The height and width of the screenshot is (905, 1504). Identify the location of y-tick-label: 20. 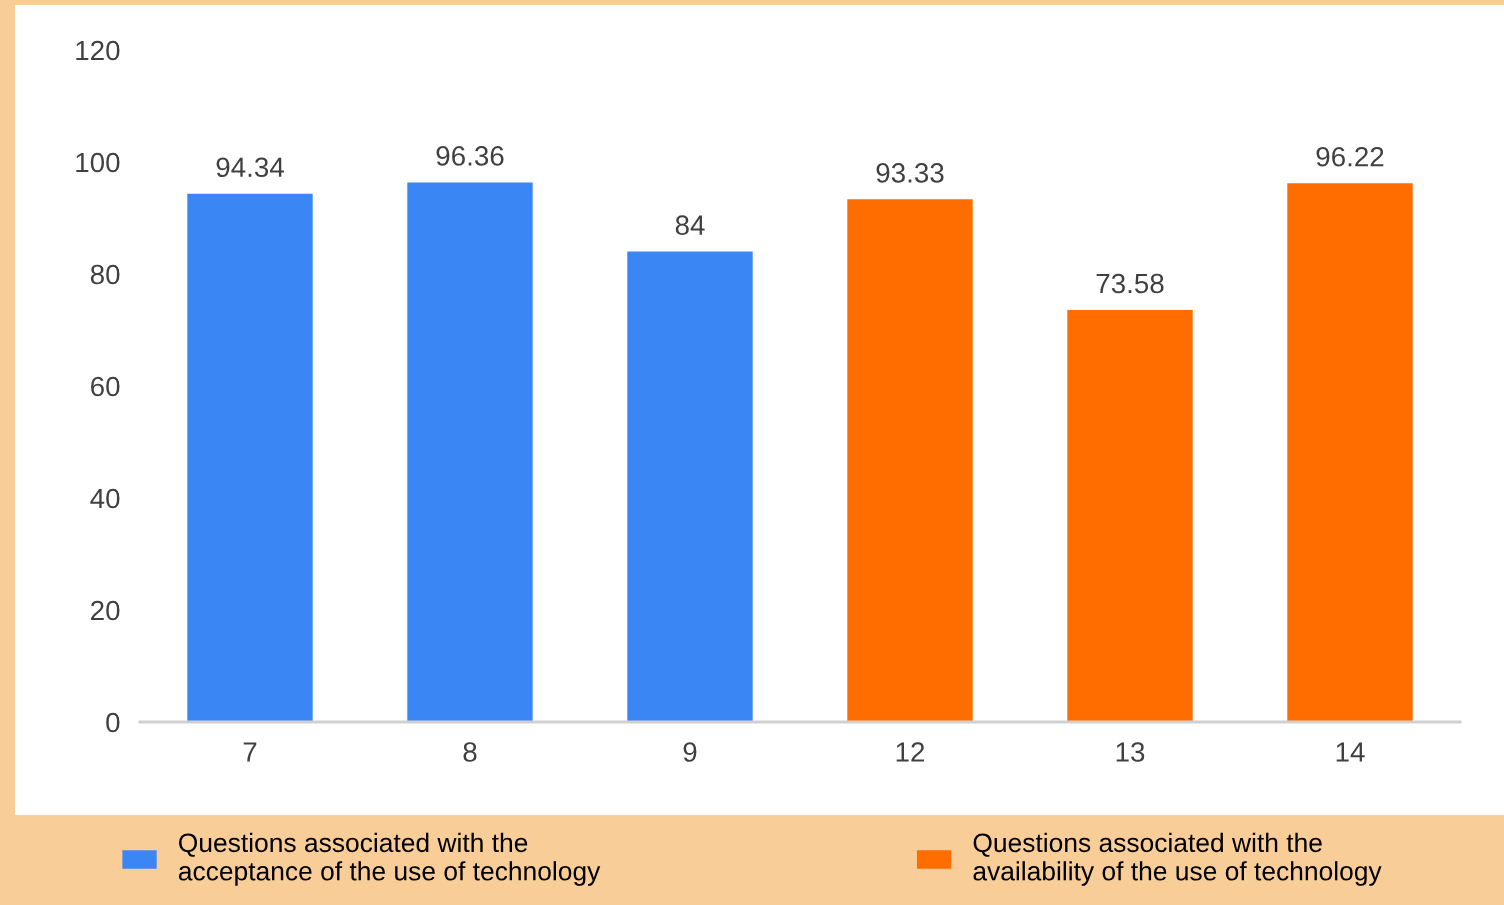
(105, 610).